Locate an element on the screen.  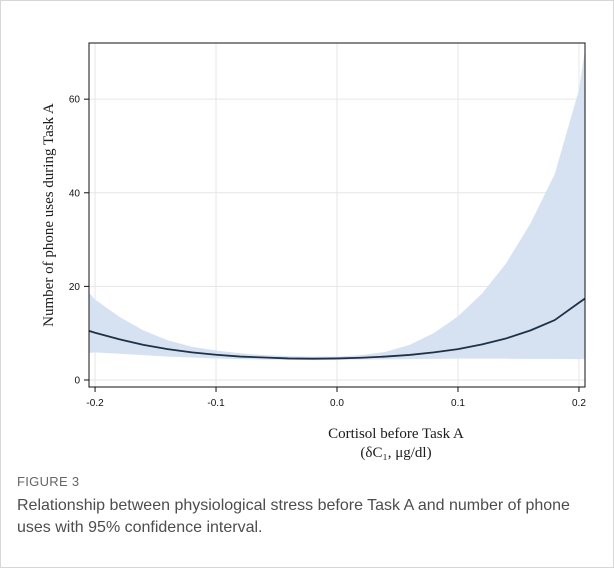
y-tick-label-0: 0 is located at coordinates (77, 380).